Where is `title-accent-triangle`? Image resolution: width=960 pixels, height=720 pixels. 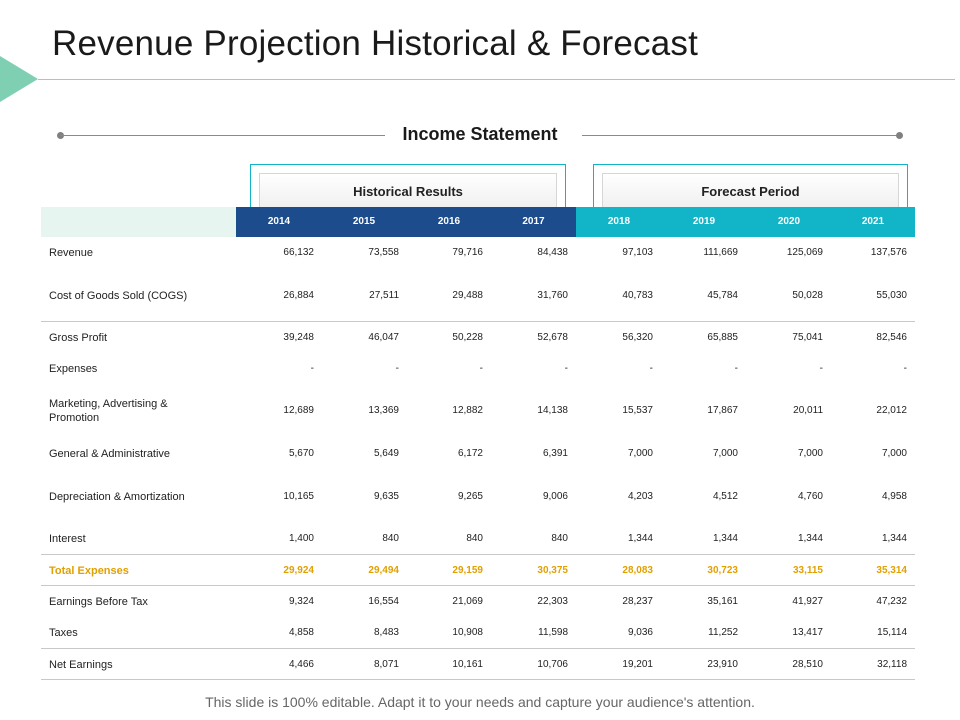 title-accent-triangle is located at coordinates (19, 79).